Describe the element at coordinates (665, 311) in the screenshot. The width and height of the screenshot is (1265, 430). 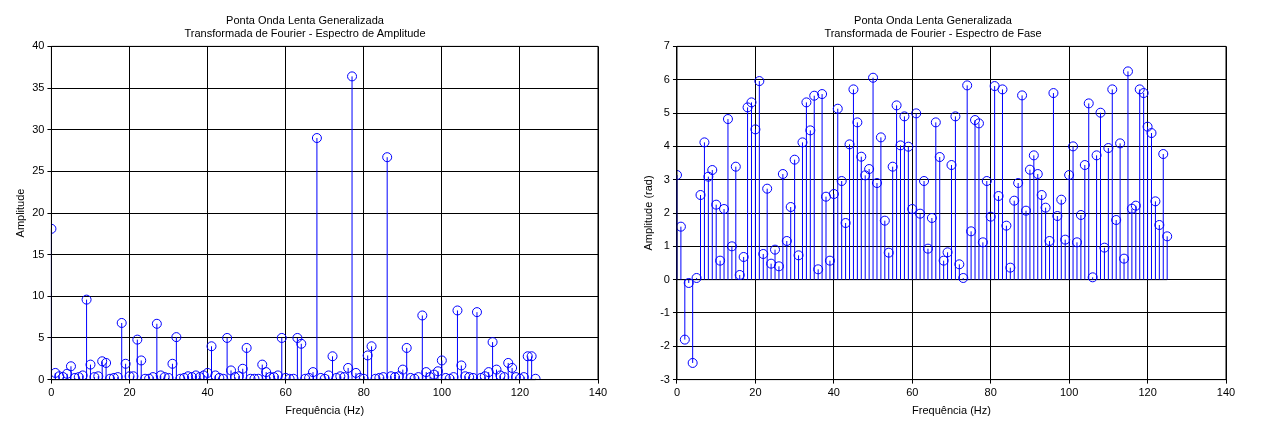
I see `y-tick-label: -1` at that location.